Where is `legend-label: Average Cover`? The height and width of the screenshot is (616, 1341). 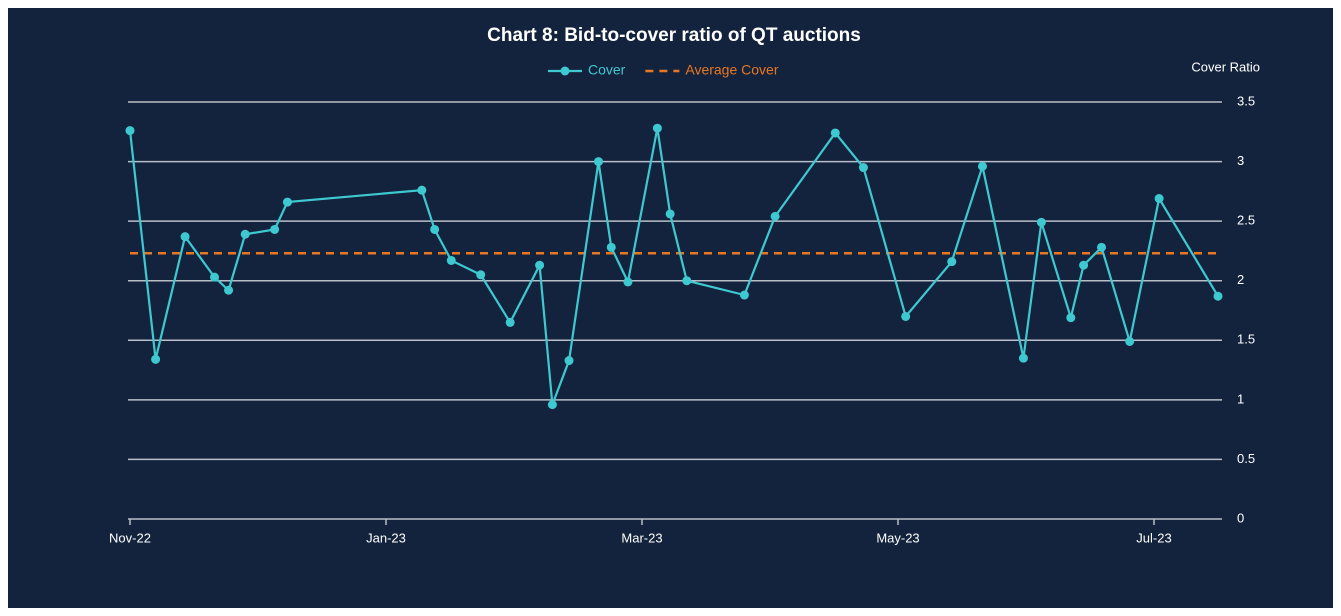 legend-label: Average Cover is located at coordinates (731, 70).